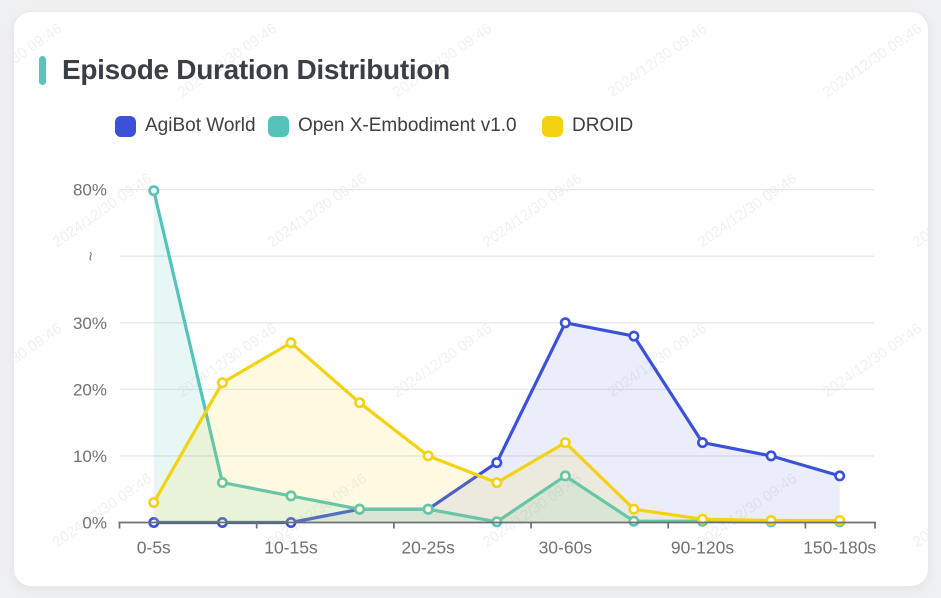 The height and width of the screenshot is (598, 941). I want to click on y-axis-label: 20%, so click(90, 389).